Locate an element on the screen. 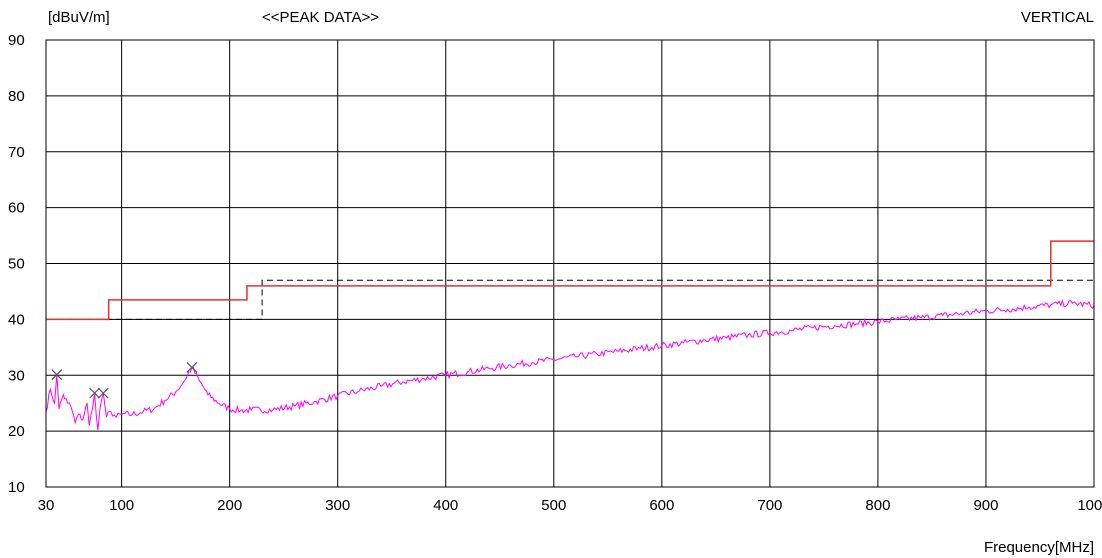  peak-markers is located at coordinates (124, 380).